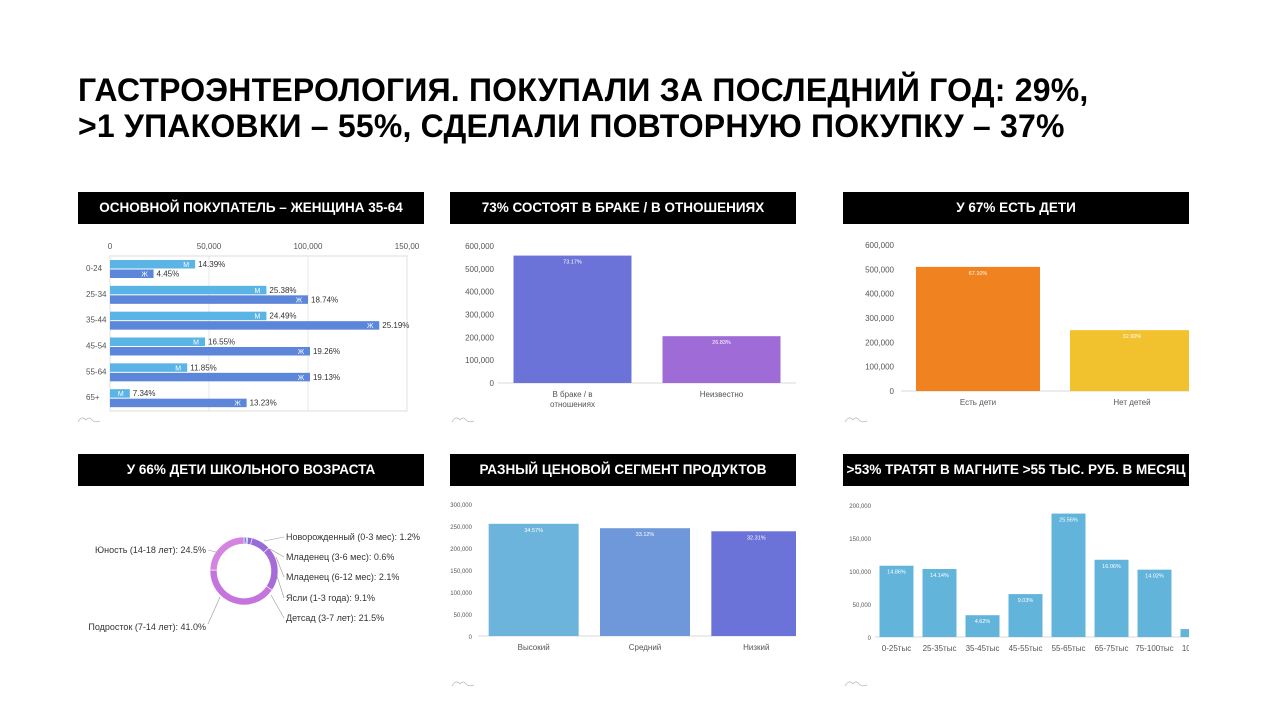 This screenshot has width=1280, height=720. What do you see at coordinates (756, 538) in the screenshot?
I see `data-label: 32.31%` at bounding box center [756, 538].